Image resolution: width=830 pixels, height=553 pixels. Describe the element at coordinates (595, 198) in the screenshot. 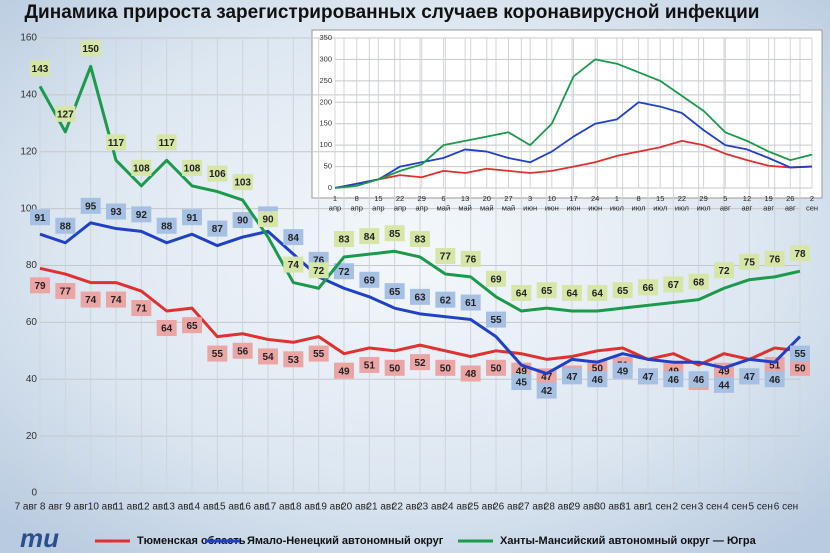

I see `x-tick-label-part: 24` at that location.